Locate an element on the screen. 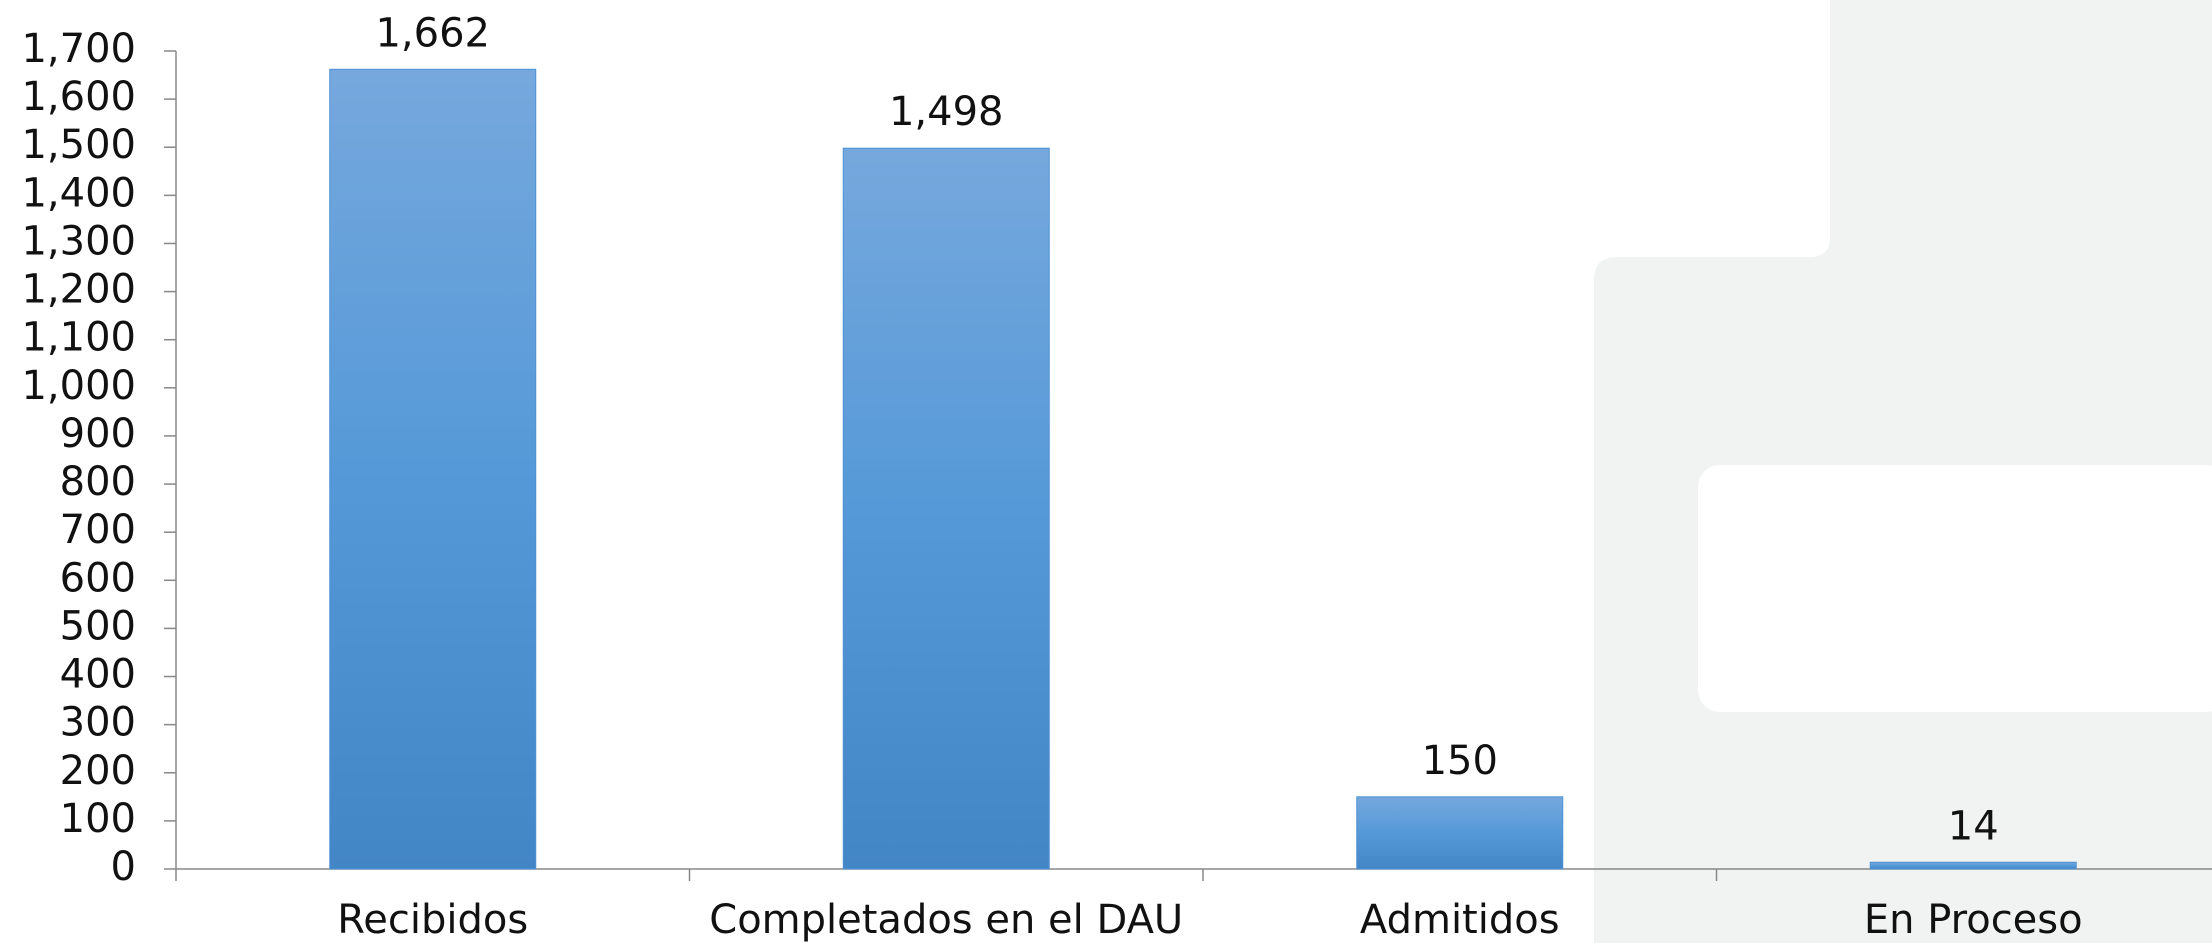 Image resolution: width=2212 pixels, height=943 pixels. y-tick-label: 900 is located at coordinates (98, 434).